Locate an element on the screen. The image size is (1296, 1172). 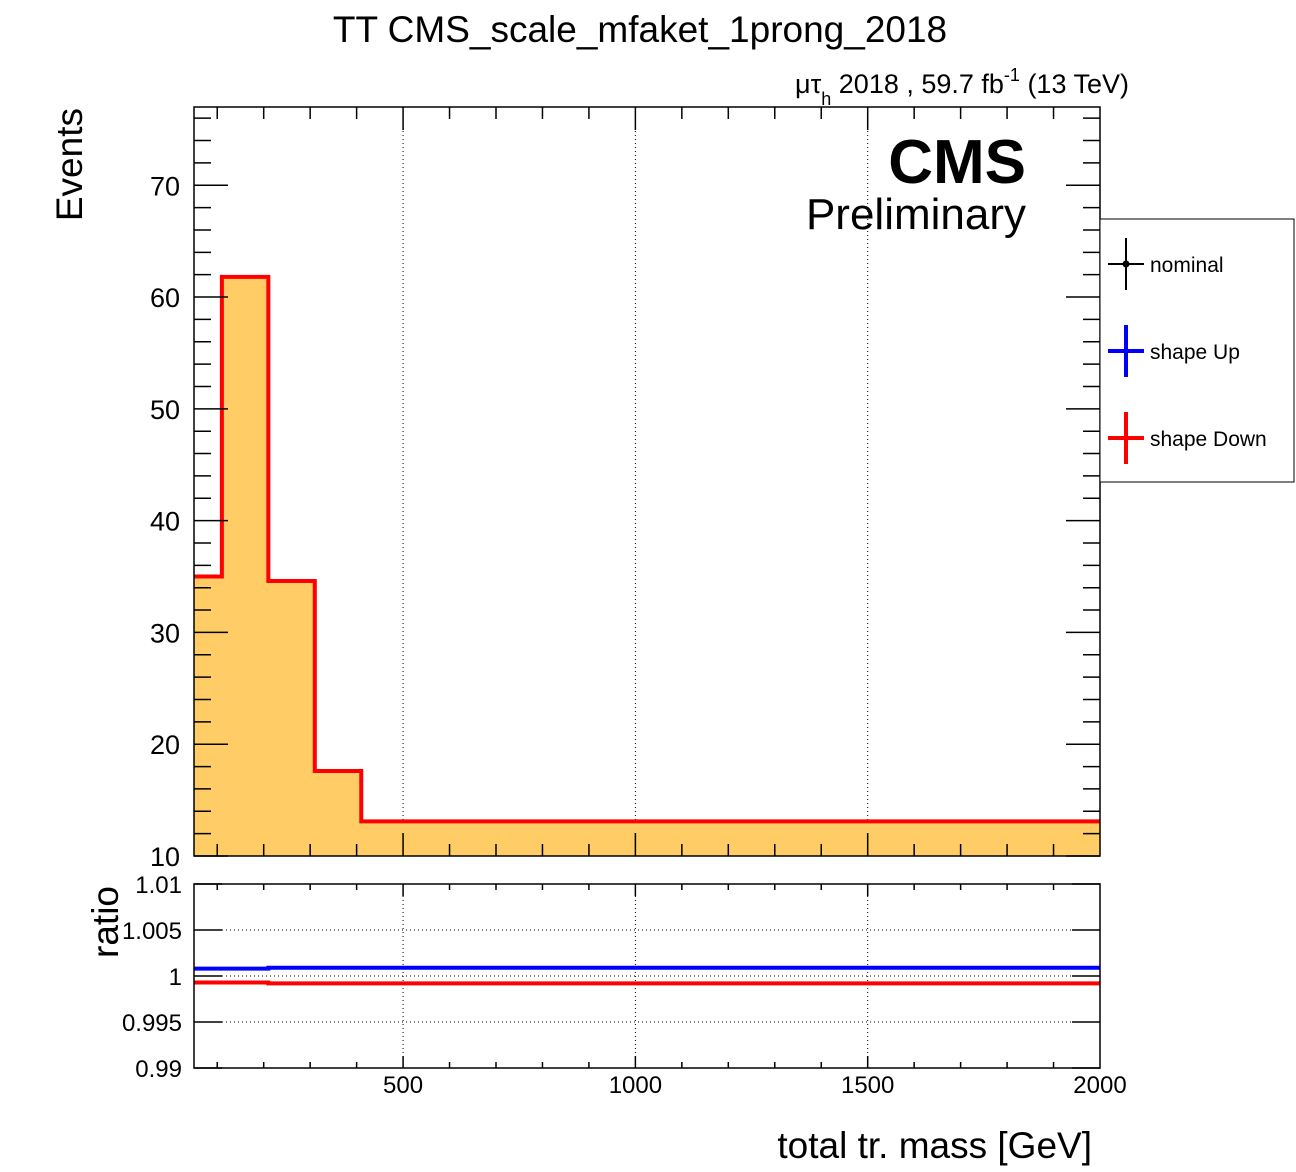
lumi-label: μτh 2018 , 59.7 fb-1 (13 TeV) is located at coordinates (962, 87).